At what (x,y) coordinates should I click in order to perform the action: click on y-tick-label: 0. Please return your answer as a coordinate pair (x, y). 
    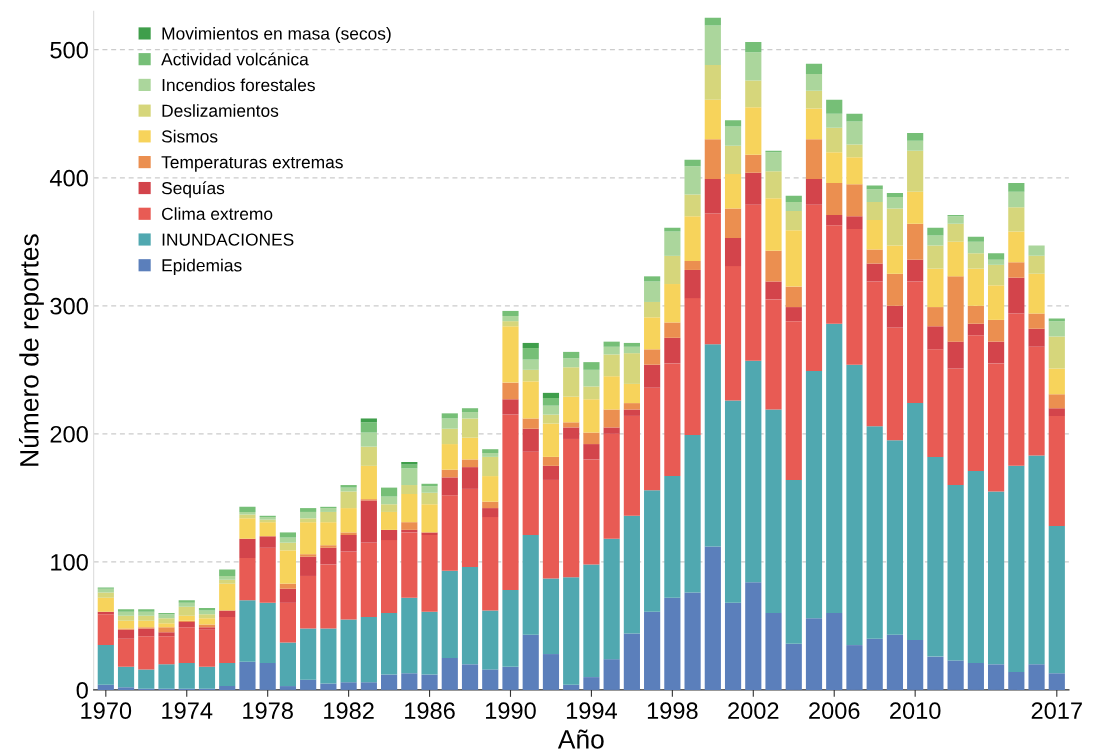
    Looking at the image, I should click on (82, 690).